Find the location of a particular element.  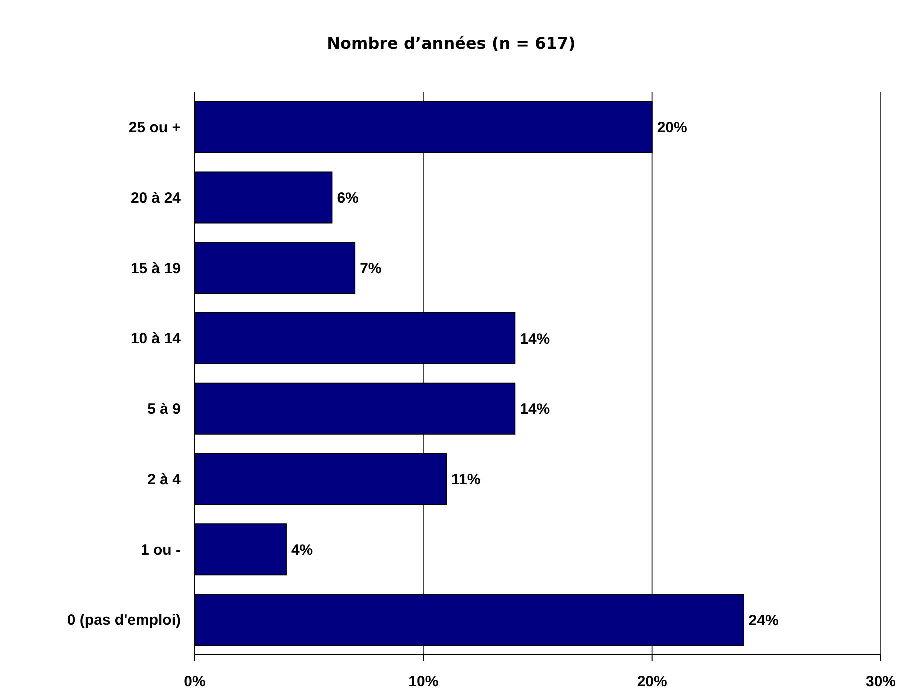

data-label: 4% is located at coordinates (302, 550).